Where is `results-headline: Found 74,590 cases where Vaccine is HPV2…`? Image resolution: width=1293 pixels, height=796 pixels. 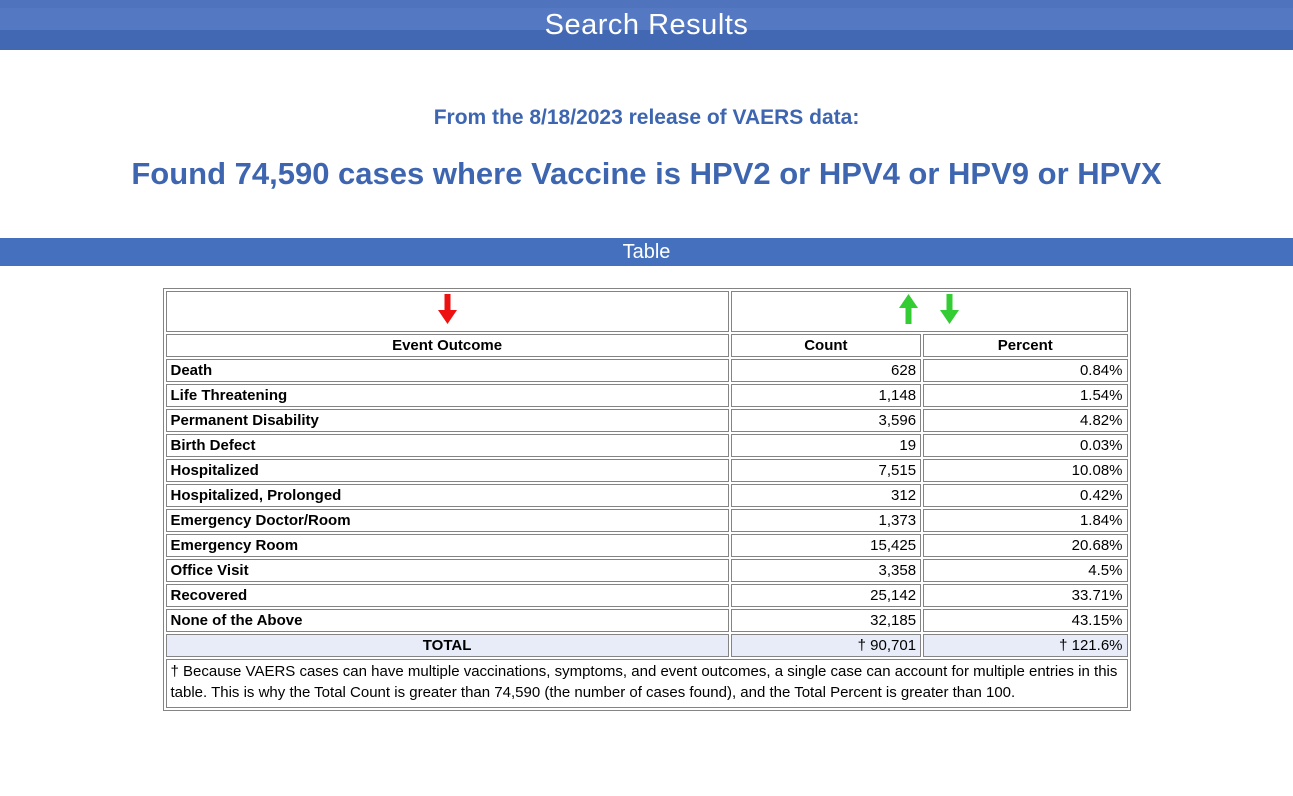
results-headline: Found 74,590 cases where Vaccine is HPV2… is located at coordinates (646, 173).